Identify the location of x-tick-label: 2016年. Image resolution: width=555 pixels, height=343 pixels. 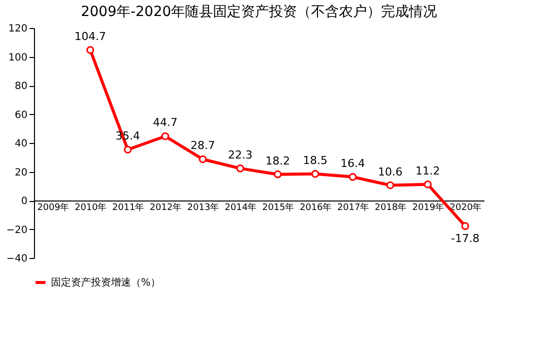
(316, 207).